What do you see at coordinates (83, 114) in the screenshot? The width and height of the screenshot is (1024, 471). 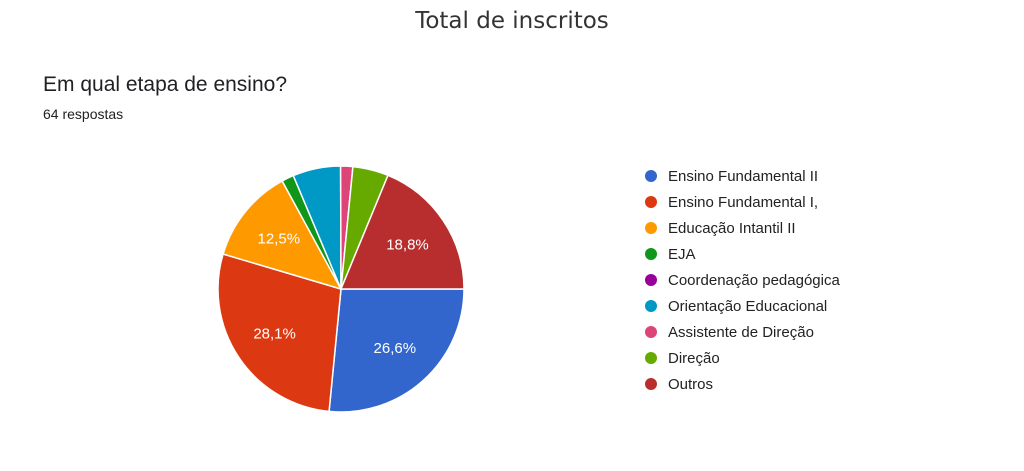 I see `response-count: 64 respostas` at bounding box center [83, 114].